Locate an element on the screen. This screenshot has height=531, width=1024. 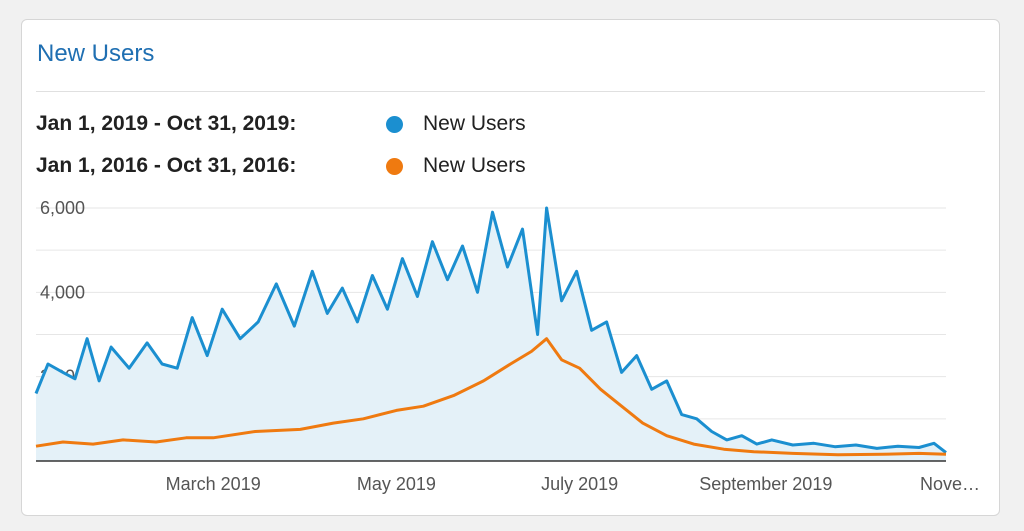
legend-row-2019: Jan 1, 2019 - Oct 31, 2019: New Users is located at coordinates (281, 124).